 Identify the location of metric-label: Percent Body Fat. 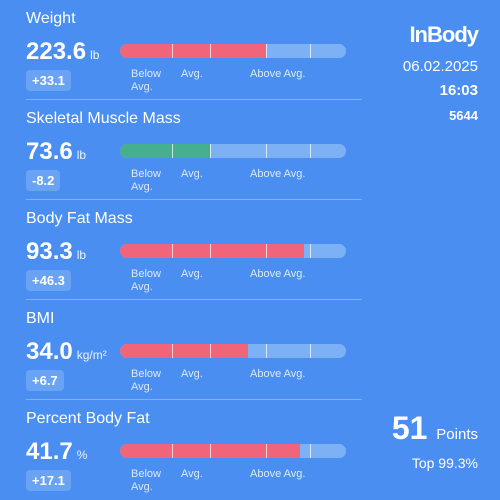
(88, 418).